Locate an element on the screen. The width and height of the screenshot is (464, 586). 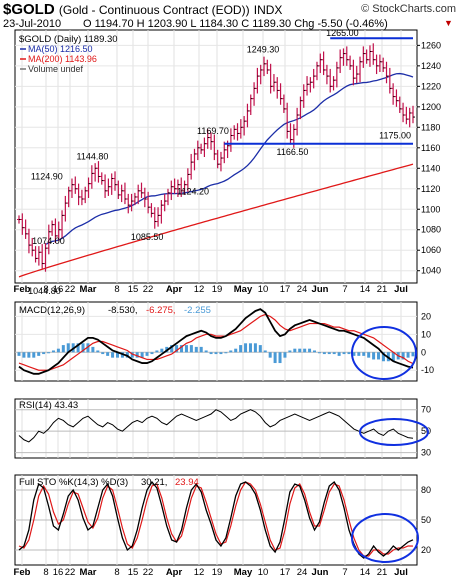
price-tick-label: 1240 is located at coordinates (431, 66).